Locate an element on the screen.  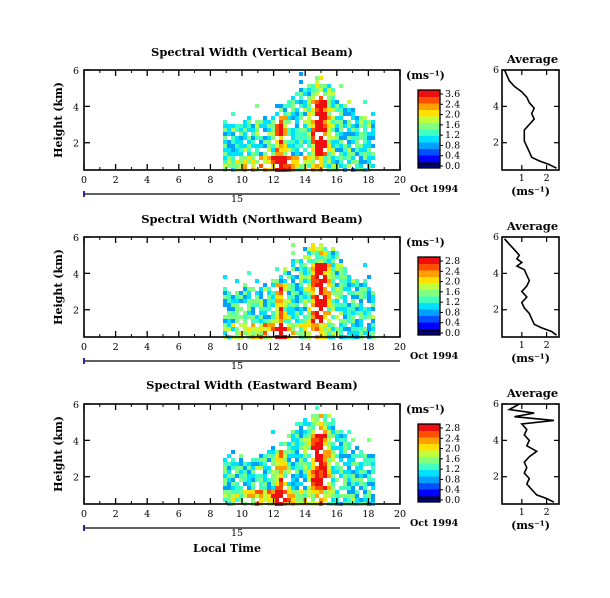
profile-line is located at coordinates (530, 287).